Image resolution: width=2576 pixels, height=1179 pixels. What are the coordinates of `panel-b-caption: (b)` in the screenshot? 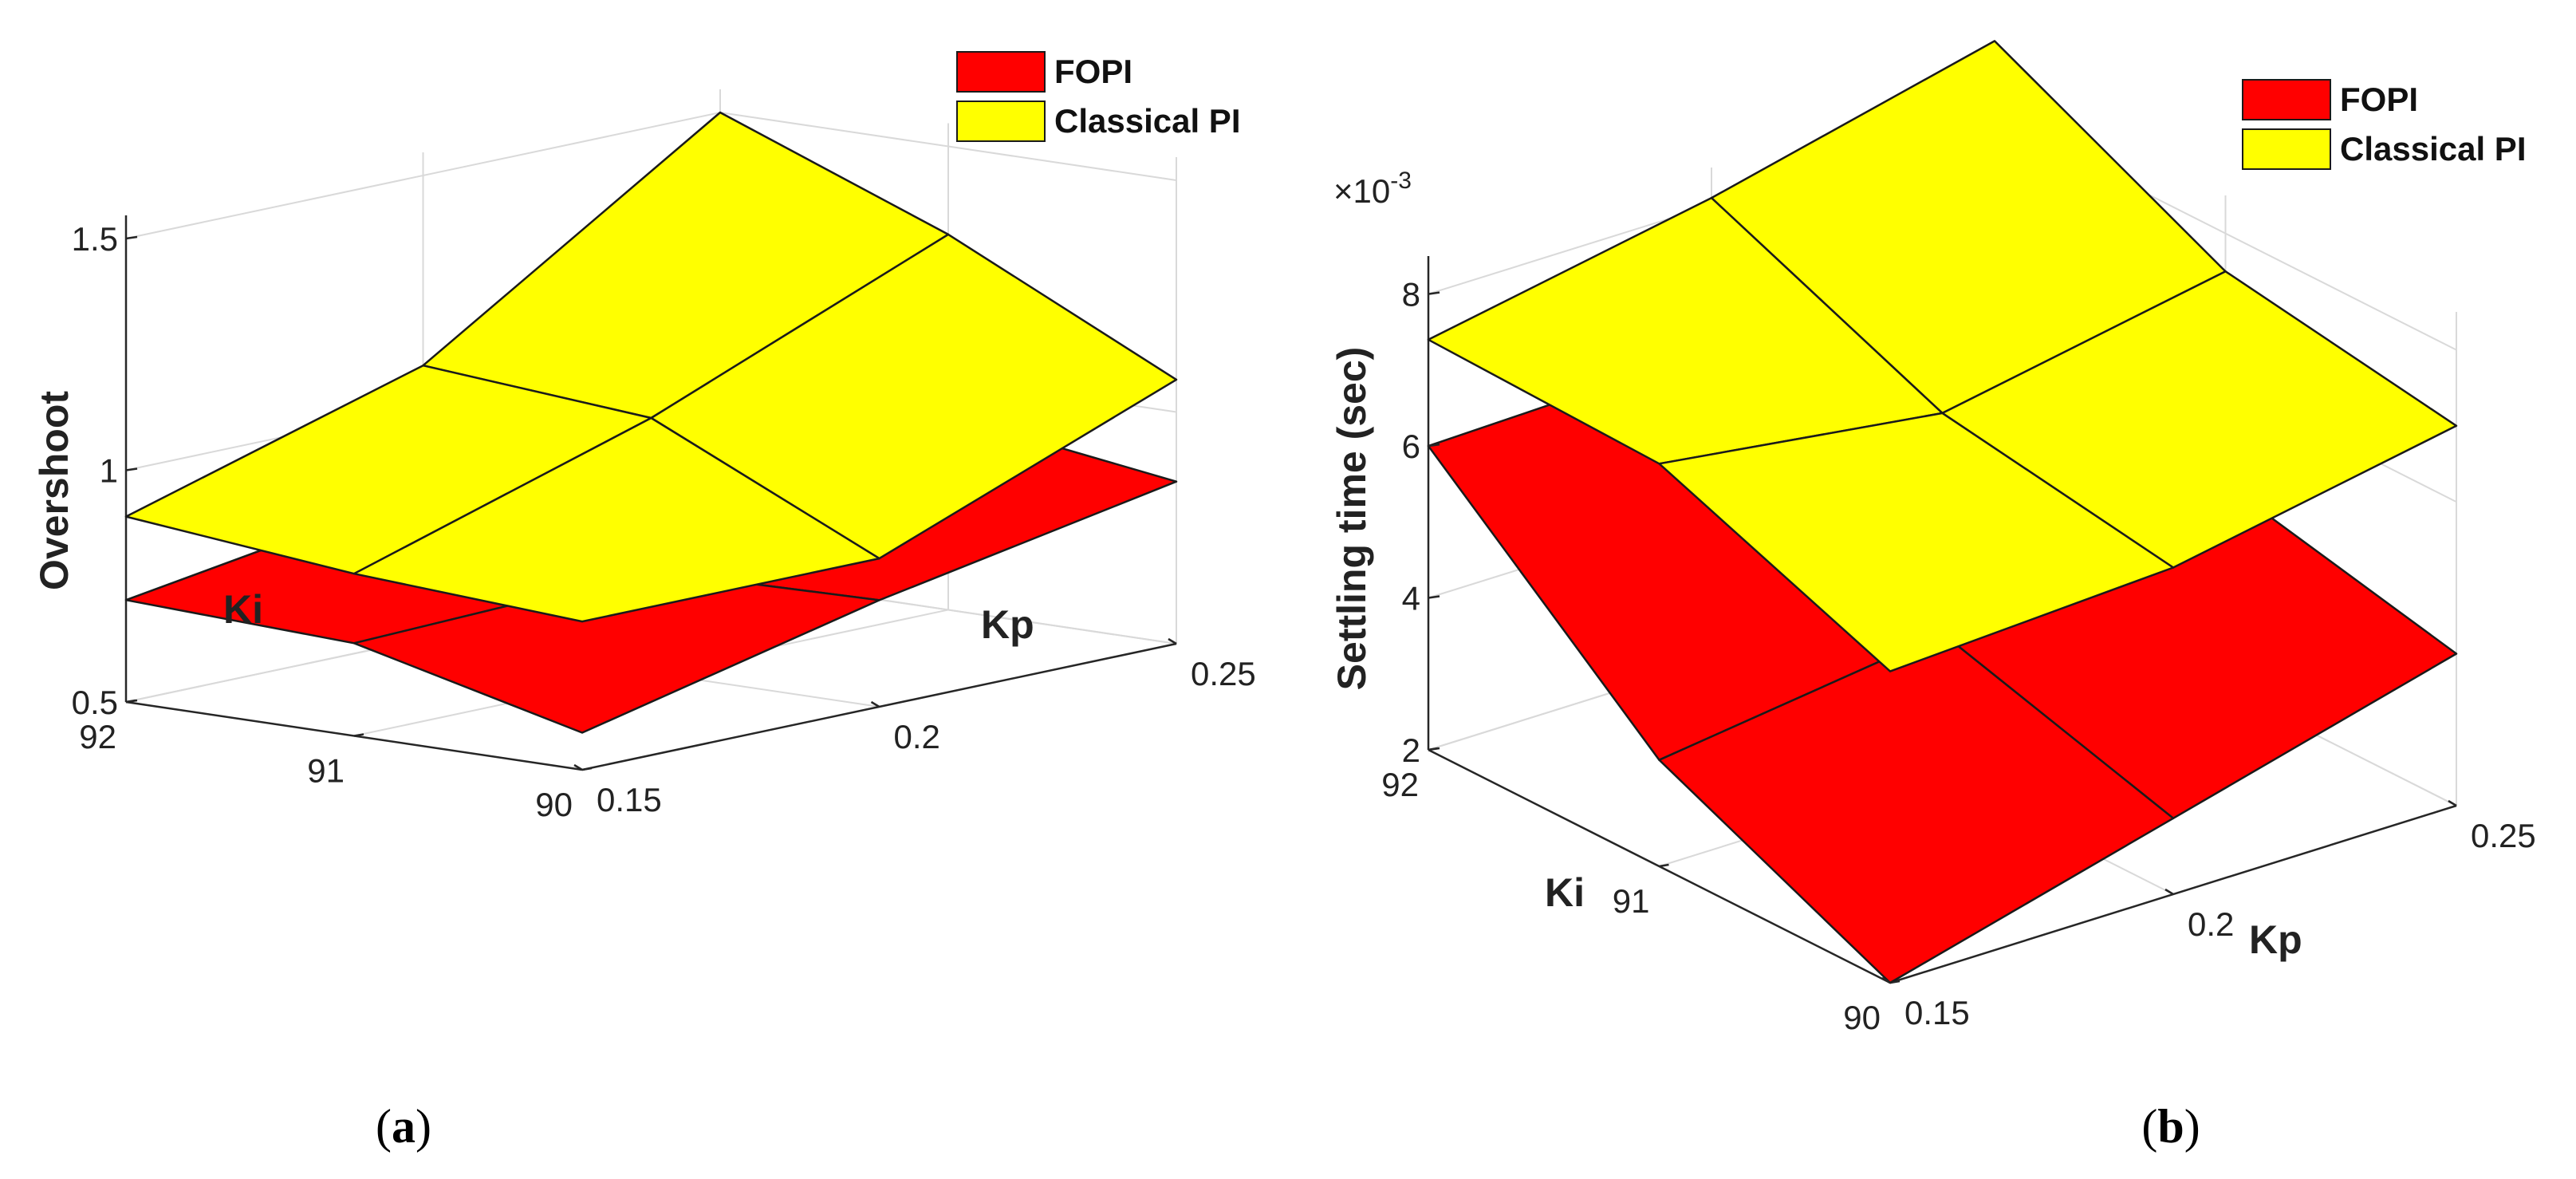 It's located at (2170, 1126).